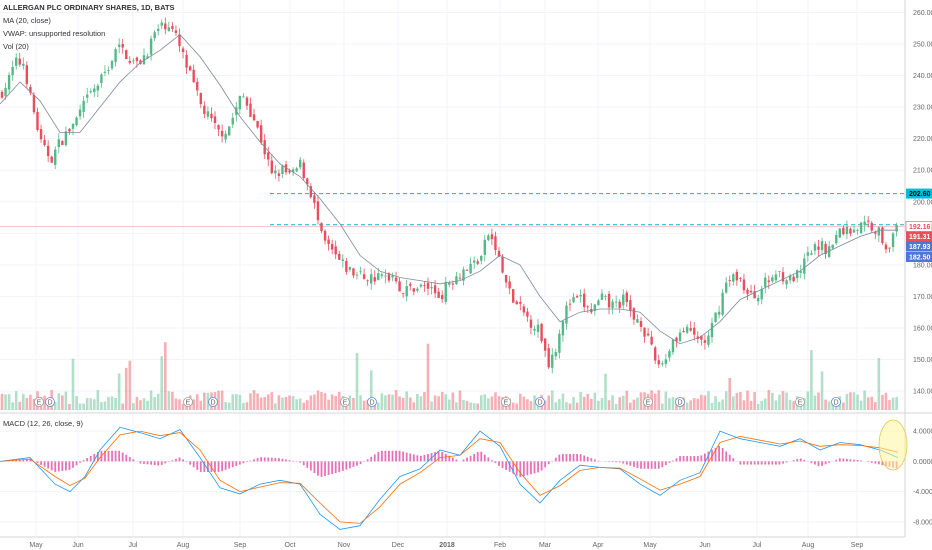 This screenshot has height=550, width=932. What do you see at coordinates (922, 265) in the screenshot?
I see `price-tick-label: 180.00` at bounding box center [922, 265].